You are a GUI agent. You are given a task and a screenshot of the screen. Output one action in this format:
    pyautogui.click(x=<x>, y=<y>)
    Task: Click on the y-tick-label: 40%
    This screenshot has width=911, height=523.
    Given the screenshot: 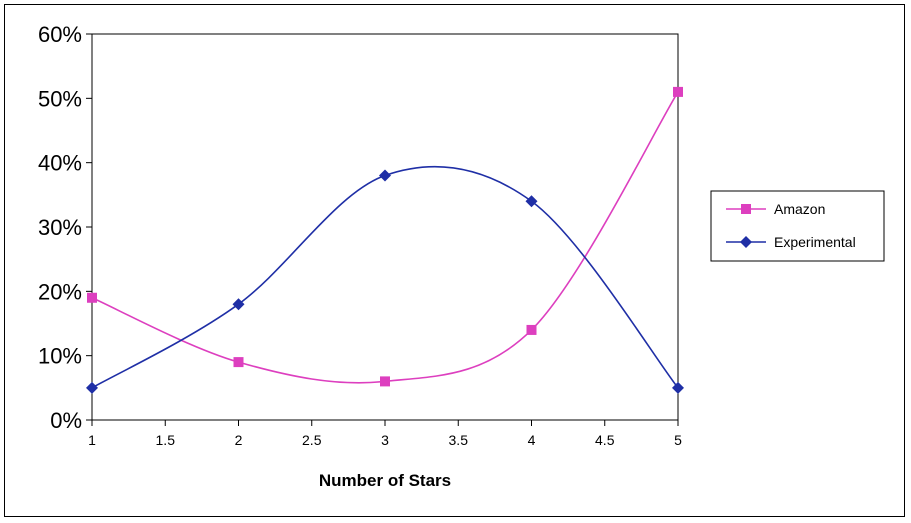 What is the action you would take?
    pyautogui.click(x=60, y=163)
    